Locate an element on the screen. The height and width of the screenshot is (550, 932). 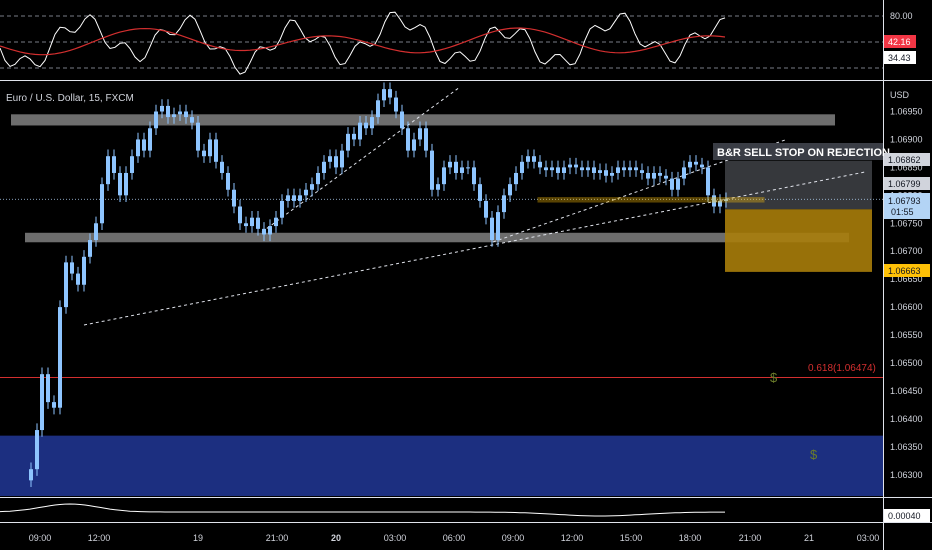
entry-zone is located at coordinates (651, 200).